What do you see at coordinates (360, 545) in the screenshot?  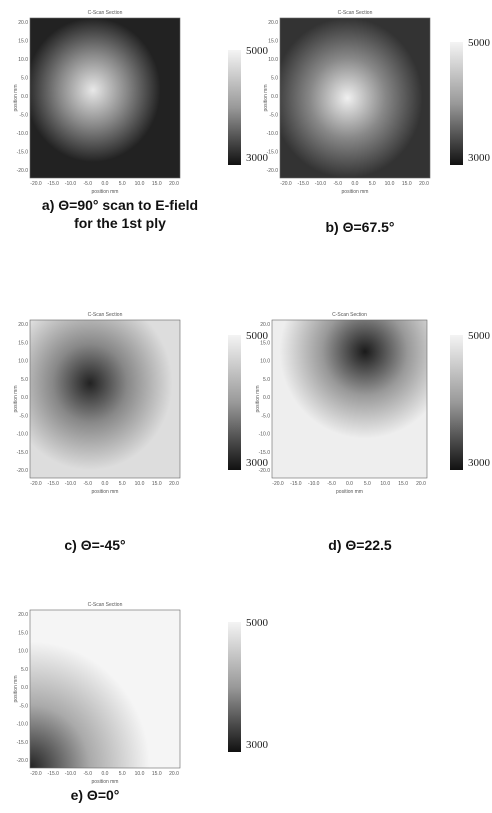 I see `caption: d) Θ=22.5` at bounding box center [360, 545].